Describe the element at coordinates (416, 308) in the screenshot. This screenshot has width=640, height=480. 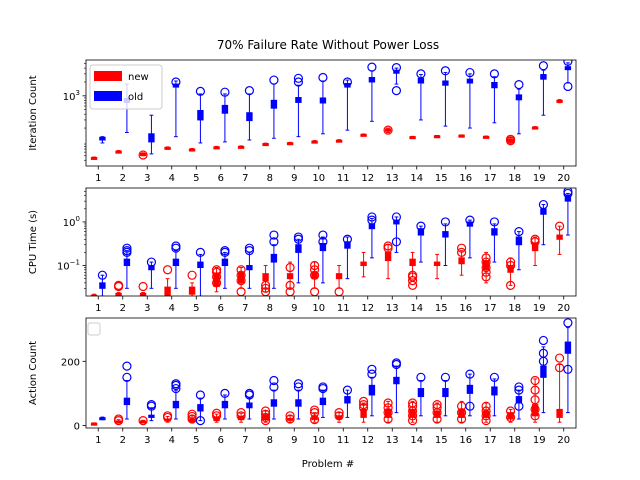
I see `x-tick-label: 14` at that location.